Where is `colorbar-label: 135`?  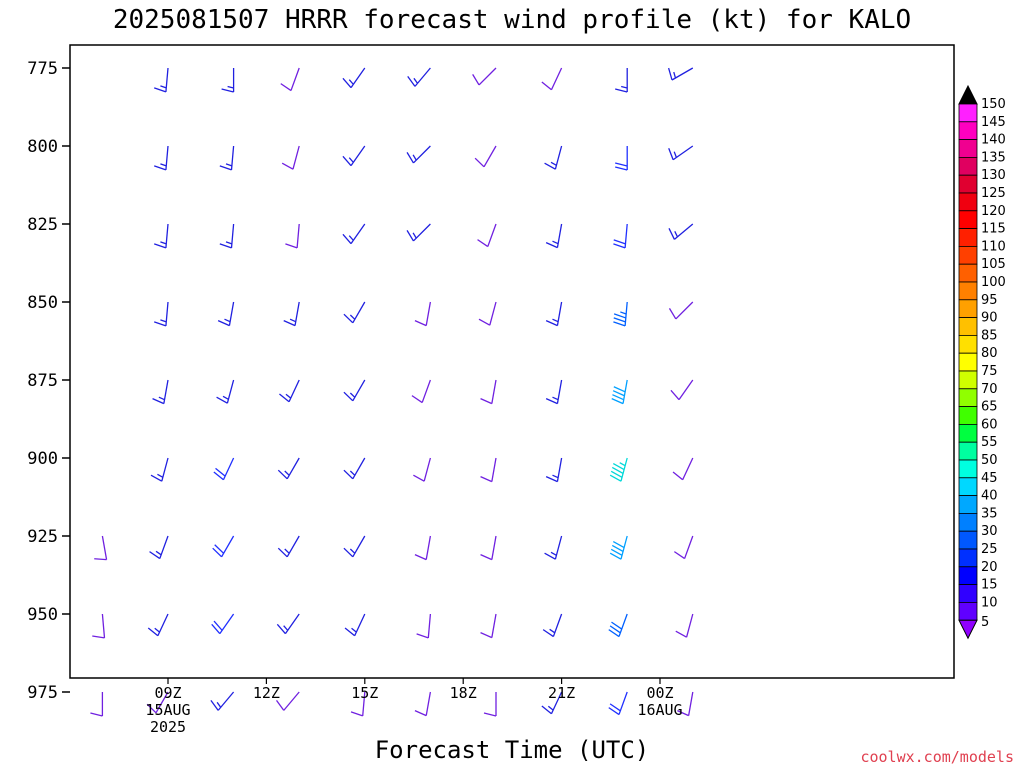
colorbar-label: 135 is located at coordinates (993, 157).